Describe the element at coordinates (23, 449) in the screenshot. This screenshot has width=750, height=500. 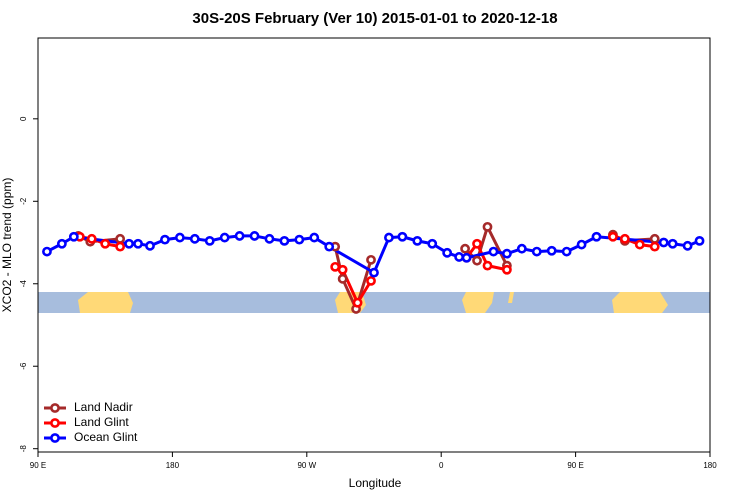
I see `y-tick-label: -8` at that location.